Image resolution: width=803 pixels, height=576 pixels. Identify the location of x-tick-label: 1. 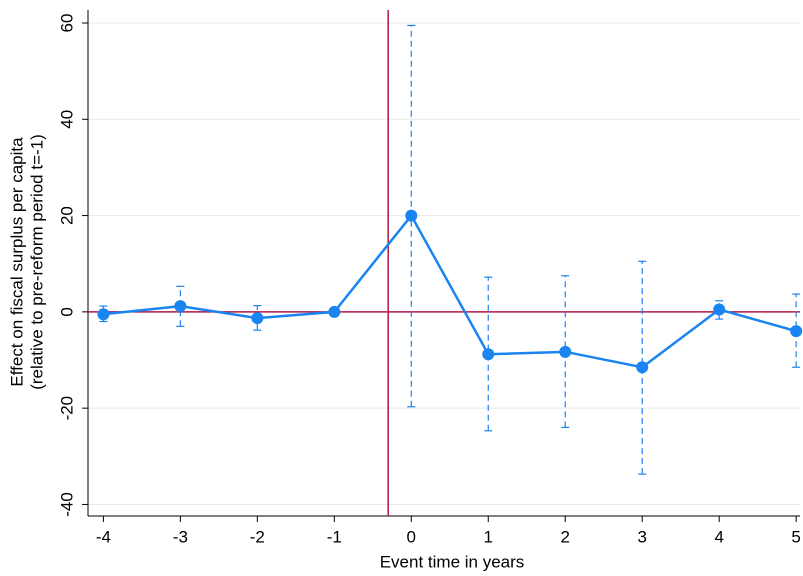
(488, 536).